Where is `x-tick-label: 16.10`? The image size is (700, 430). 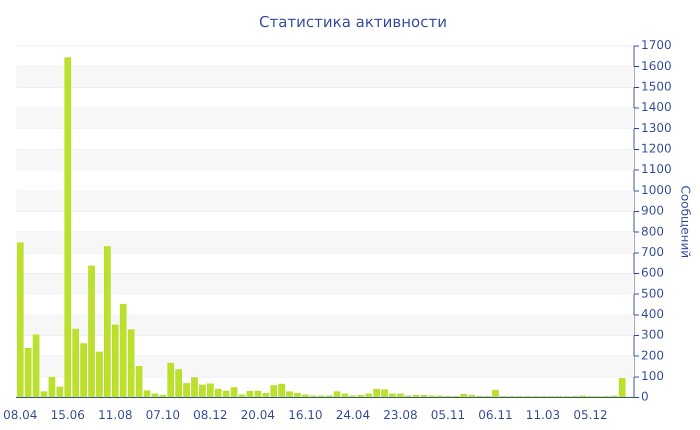 x-tick-label: 16.10 is located at coordinates (305, 415).